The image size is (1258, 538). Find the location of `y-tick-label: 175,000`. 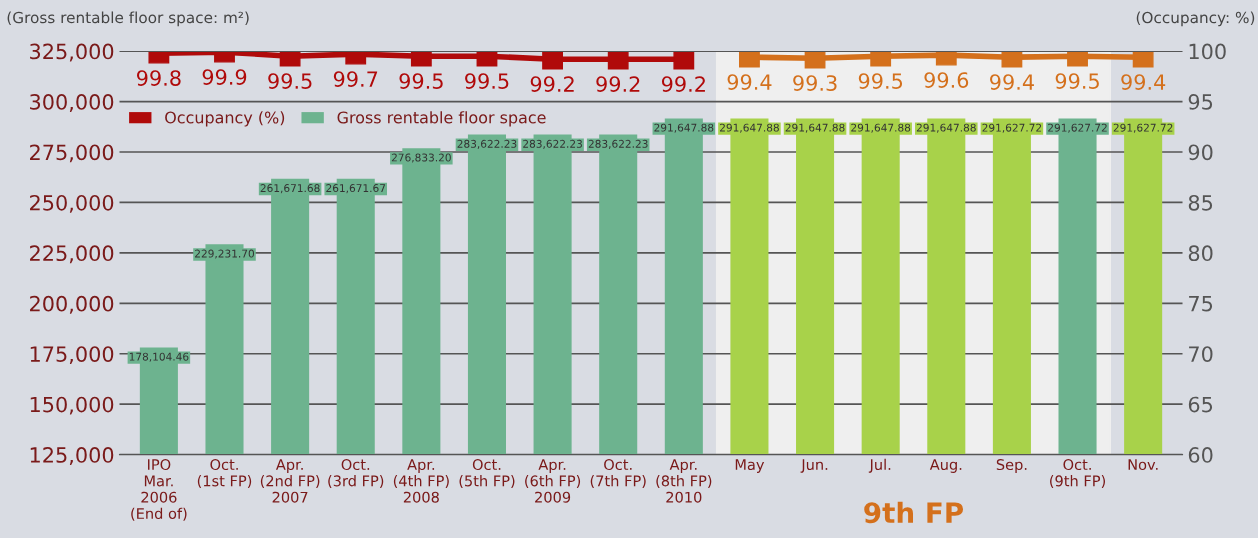

y-tick-label: 175,000 is located at coordinates (72, 355).